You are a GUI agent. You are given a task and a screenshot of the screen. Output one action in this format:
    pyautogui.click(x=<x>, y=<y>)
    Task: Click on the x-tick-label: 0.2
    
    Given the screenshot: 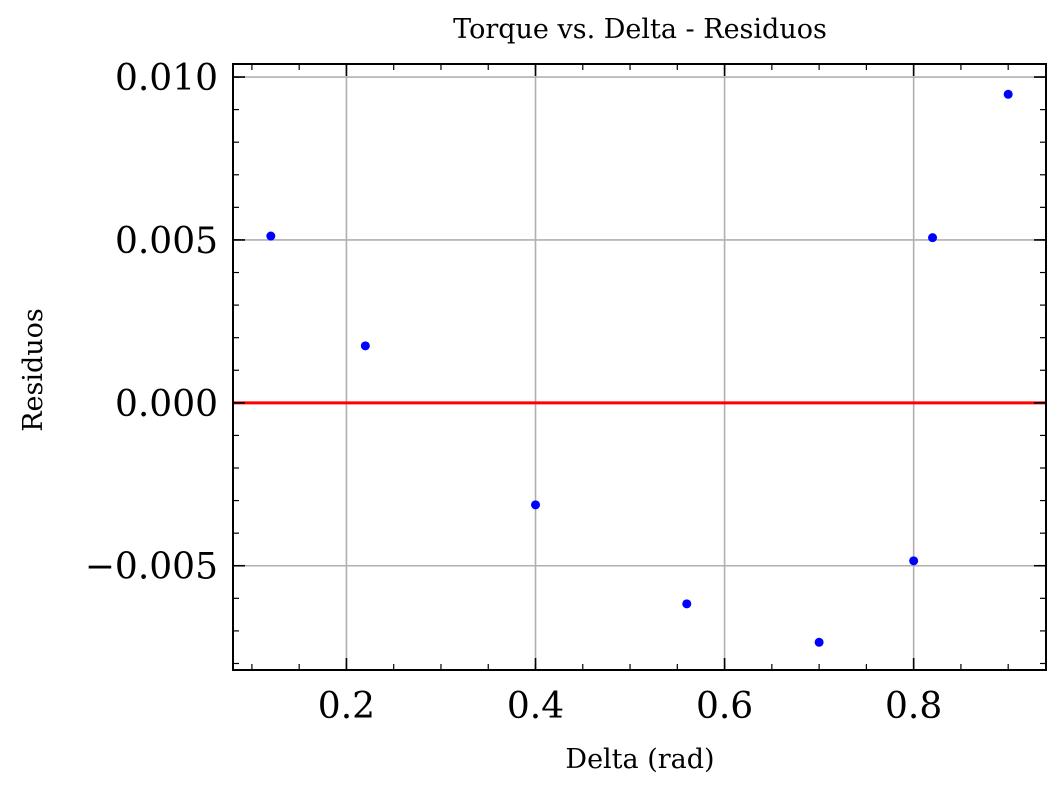 What is the action you would take?
    pyautogui.click(x=346, y=706)
    